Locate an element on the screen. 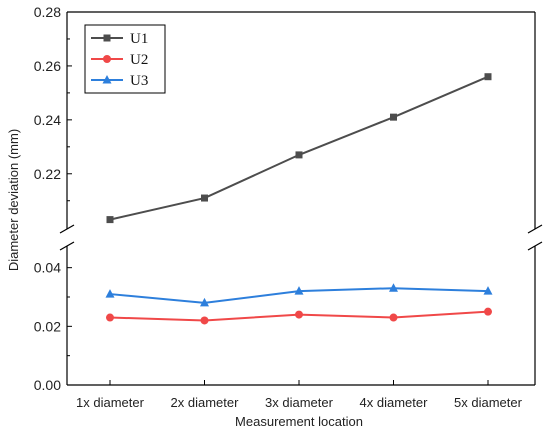 The height and width of the screenshot is (430, 550). y-tick-label: 0.22 is located at coordinates (47, 174).